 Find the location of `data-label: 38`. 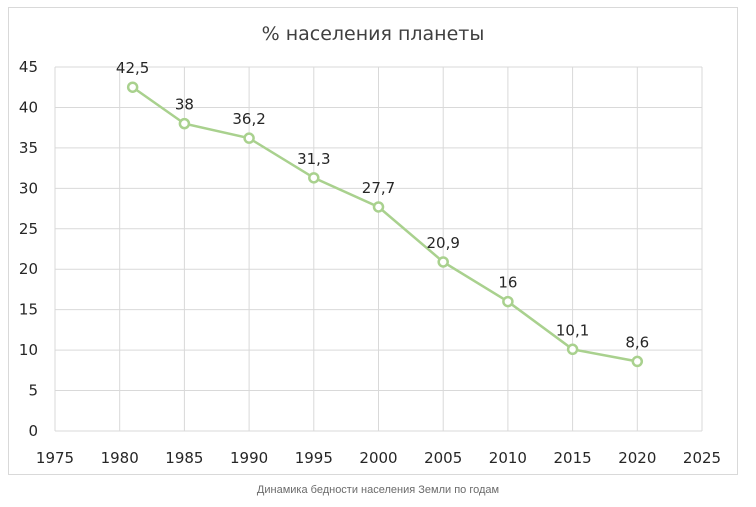

data-label: 38 is located at coordinates (184, 105).